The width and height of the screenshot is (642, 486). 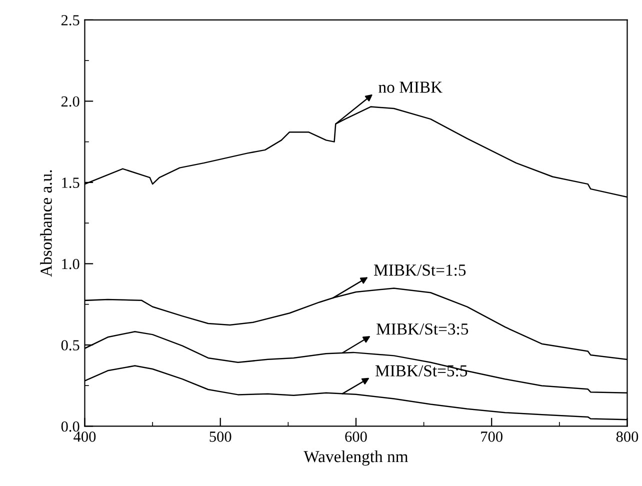 I want to click on y-tick-label: 2.0, so click(x=70, y=101).